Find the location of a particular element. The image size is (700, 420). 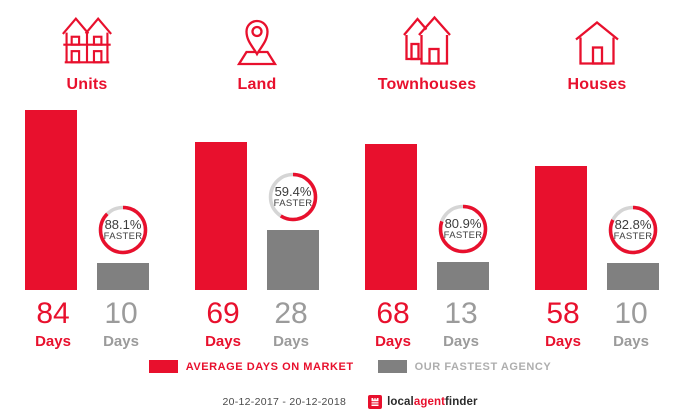

badge-text: 80.9% FASTER is located at coordinates (463, 229).